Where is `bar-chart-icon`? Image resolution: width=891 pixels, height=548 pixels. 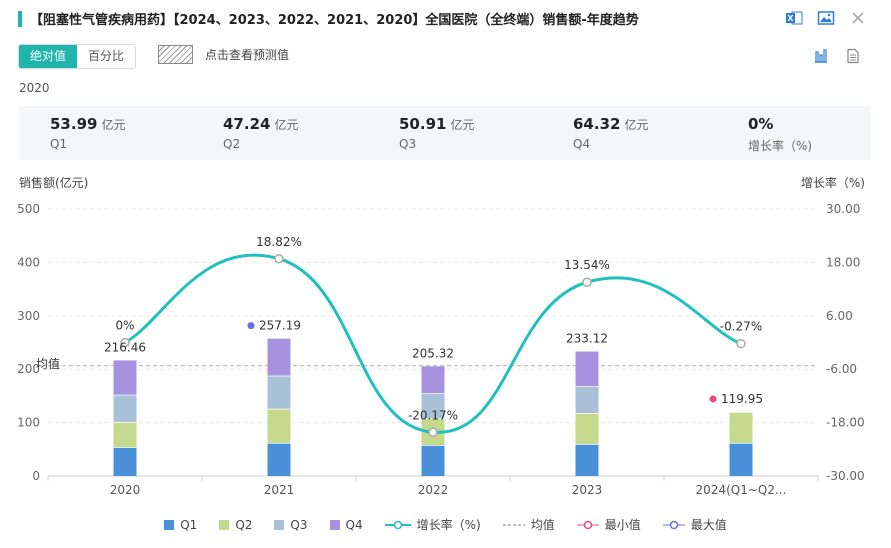 bar-chart-icon is located at coordinates (822, 57).